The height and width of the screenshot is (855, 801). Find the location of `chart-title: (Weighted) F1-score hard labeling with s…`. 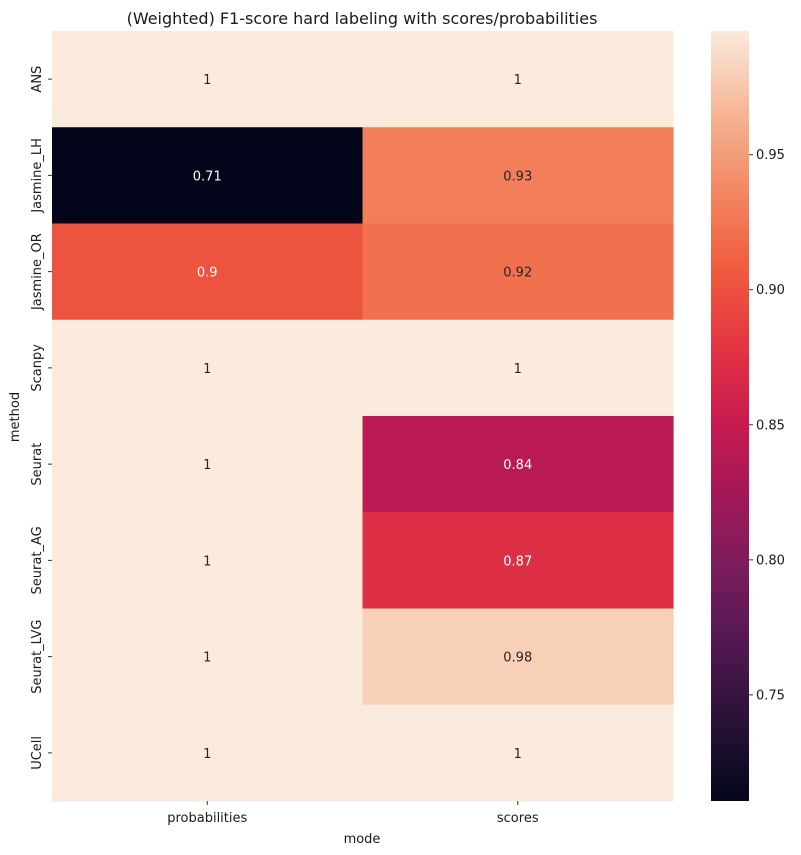

chart-title: (Weighted) F1-score hard labeling with s… is located at coordinates (362, 18).